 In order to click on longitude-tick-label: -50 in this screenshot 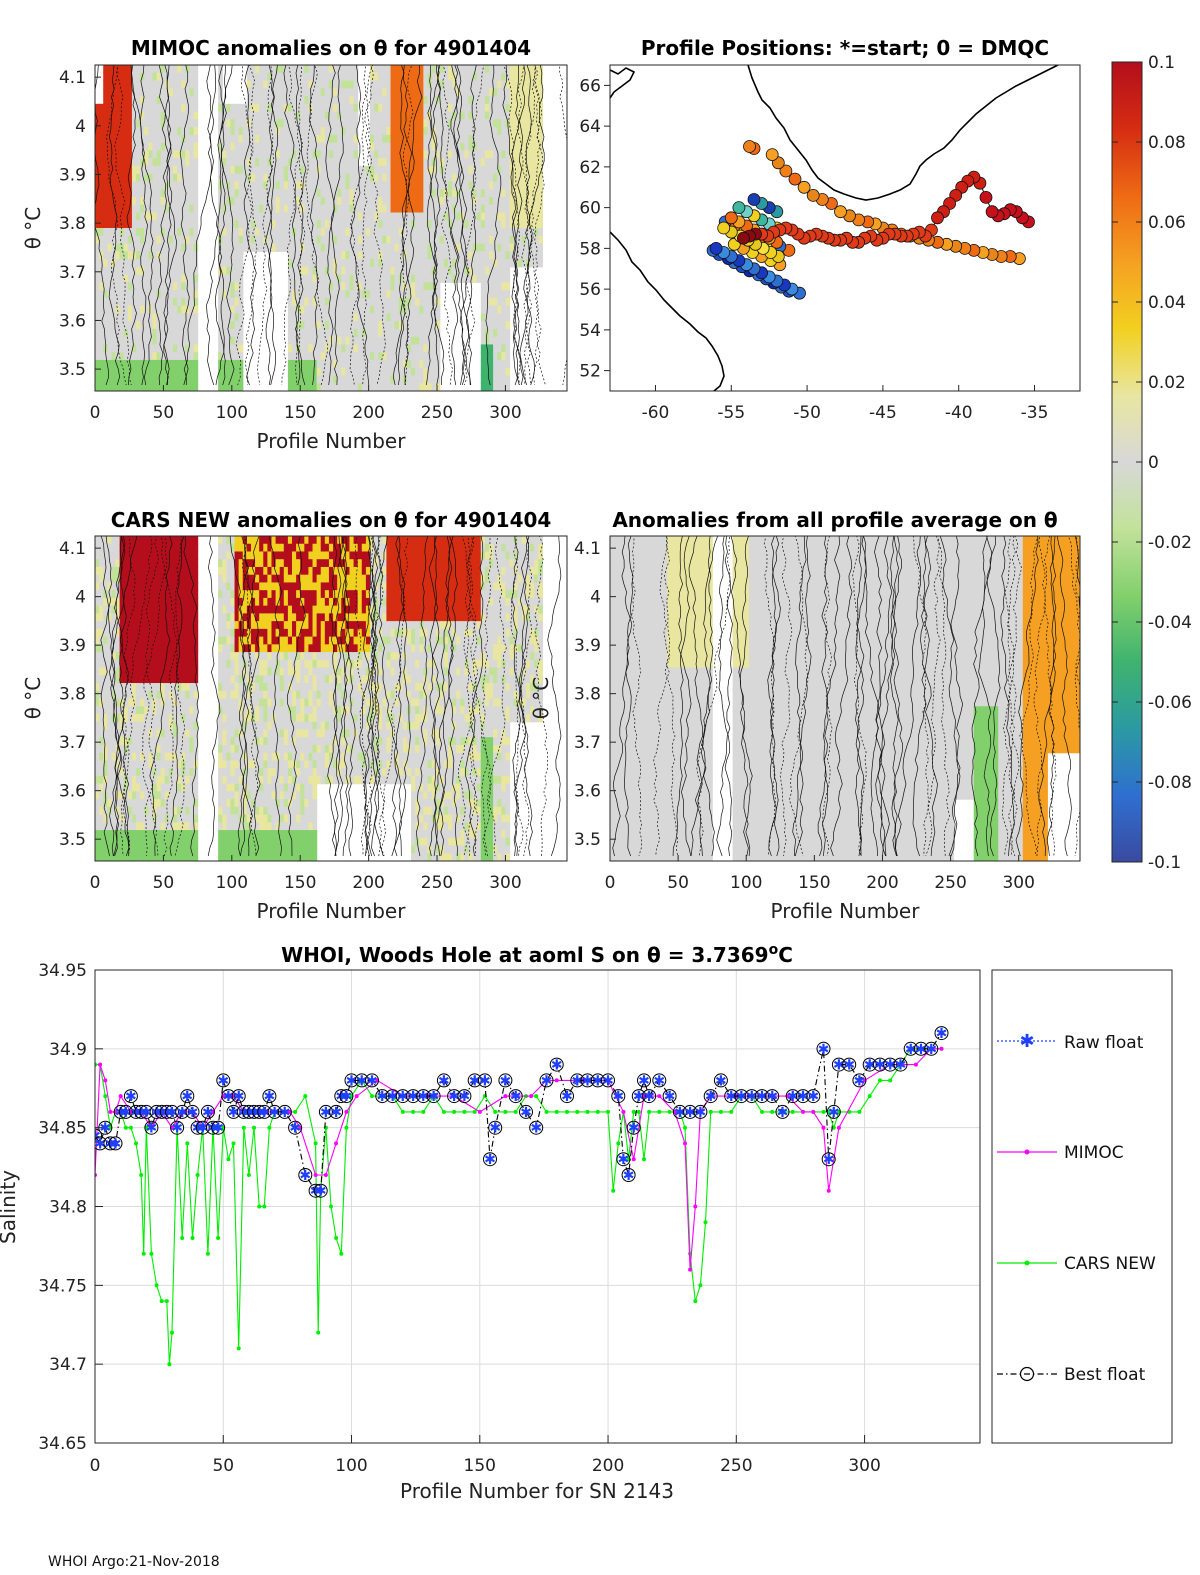, I will do `click(807, 413)`.